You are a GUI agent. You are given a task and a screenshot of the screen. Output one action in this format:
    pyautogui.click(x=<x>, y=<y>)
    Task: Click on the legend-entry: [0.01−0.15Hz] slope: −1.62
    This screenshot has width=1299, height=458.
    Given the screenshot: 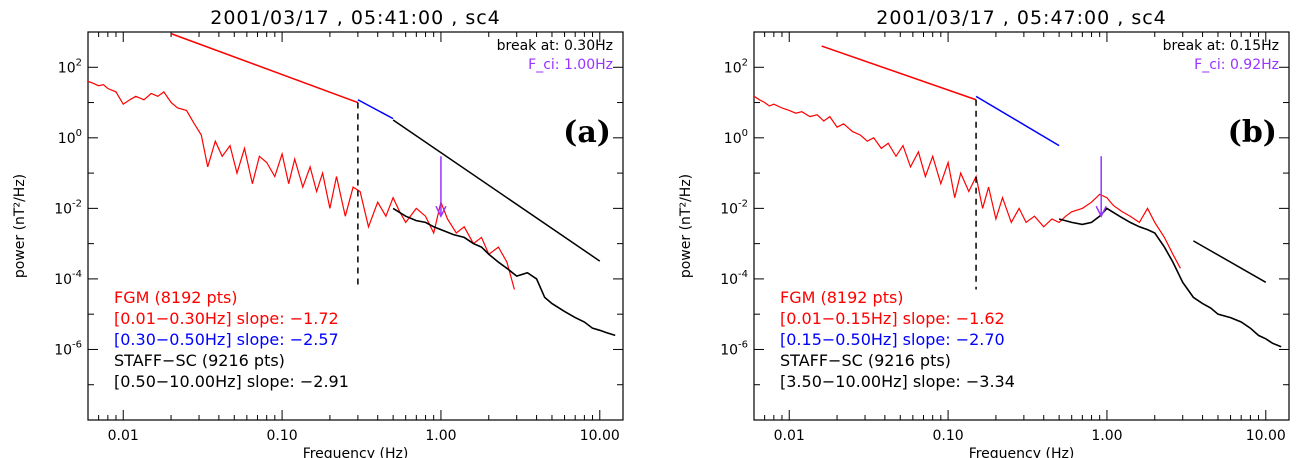 What is the action you would take?
    pyautogui.click(x=892, y=318)
    